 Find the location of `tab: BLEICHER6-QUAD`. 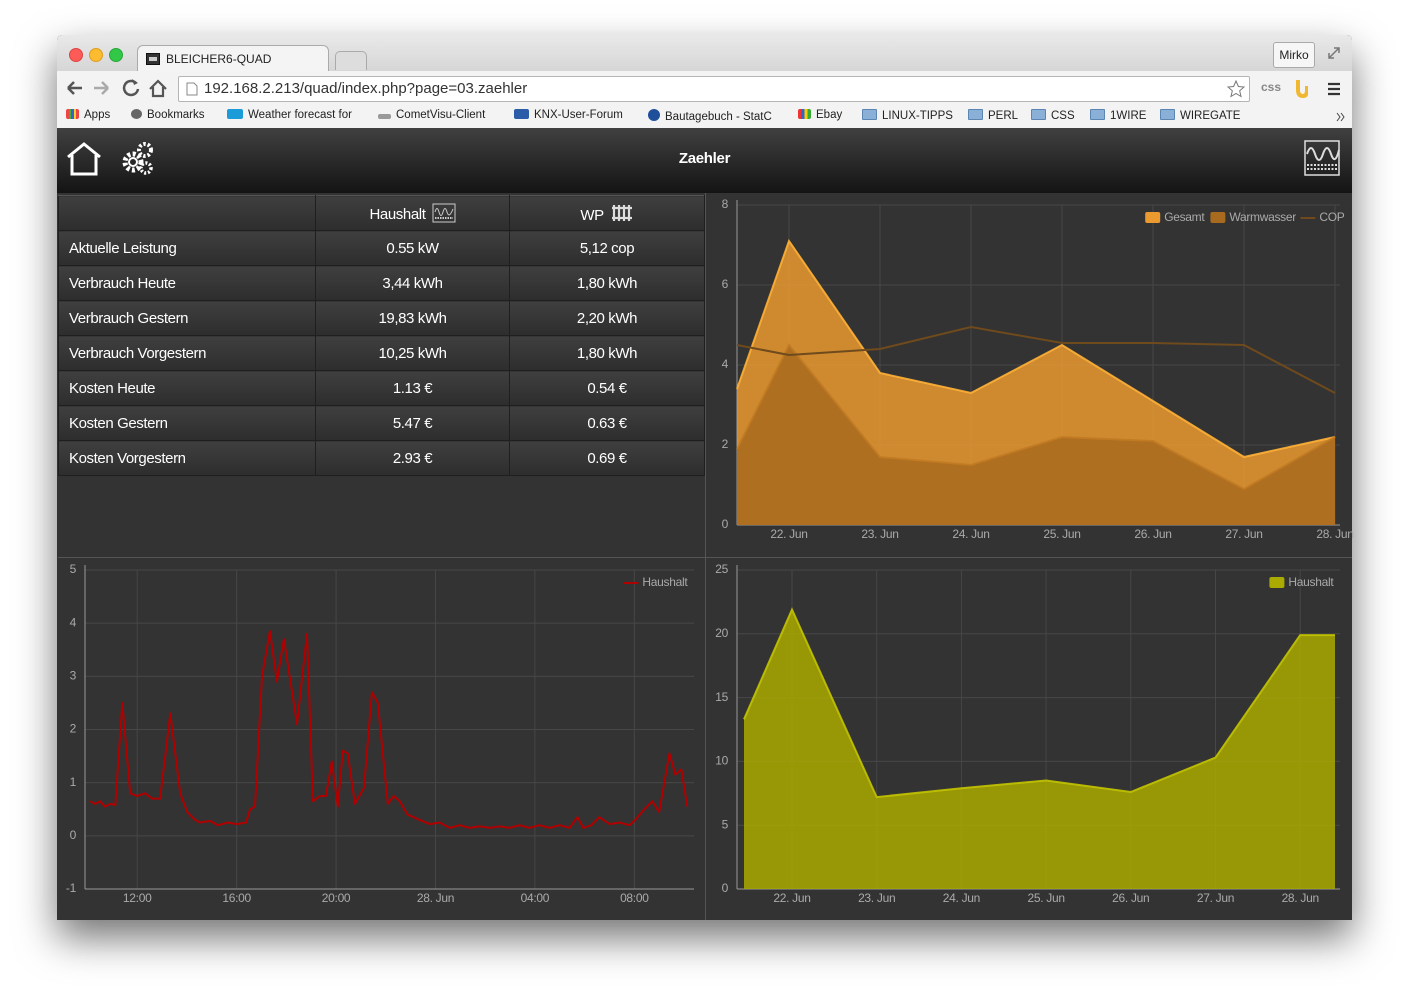

tab: BLEICHER6-QUAD is located at coordinates (233, 58).